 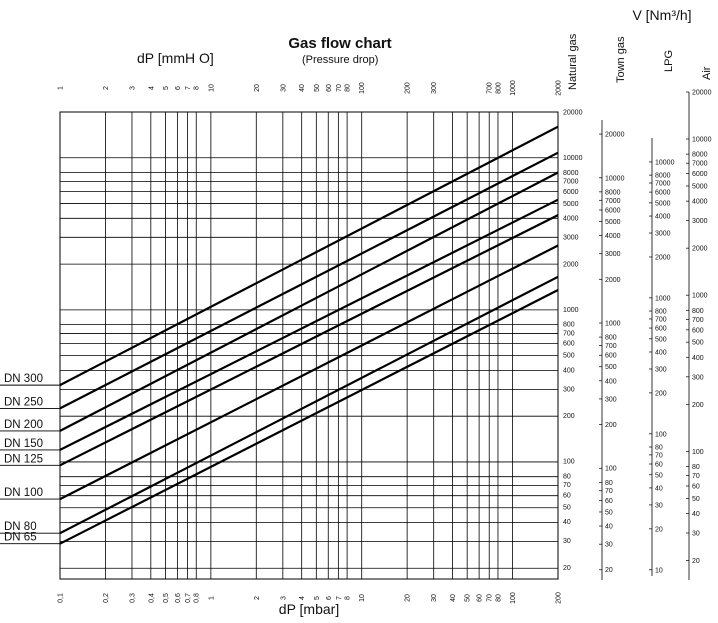 I want to click on top-tick-label: 8, so click(x=197, y=88).